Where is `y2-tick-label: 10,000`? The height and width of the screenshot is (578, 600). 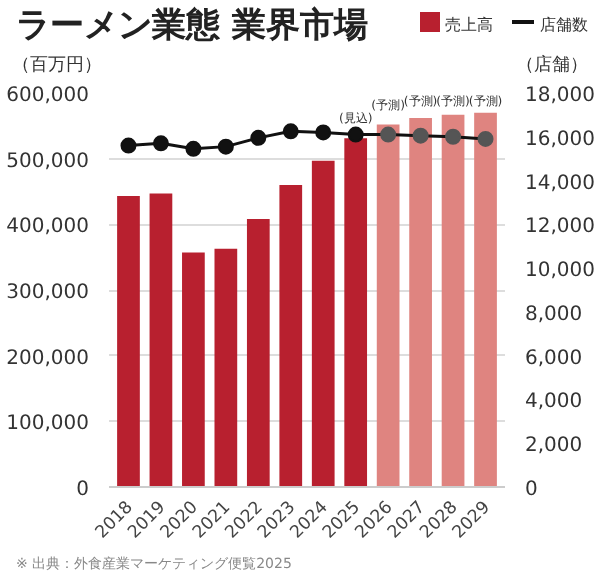
y2-tick-label: 10,000 is located at coordinates (560, 271).